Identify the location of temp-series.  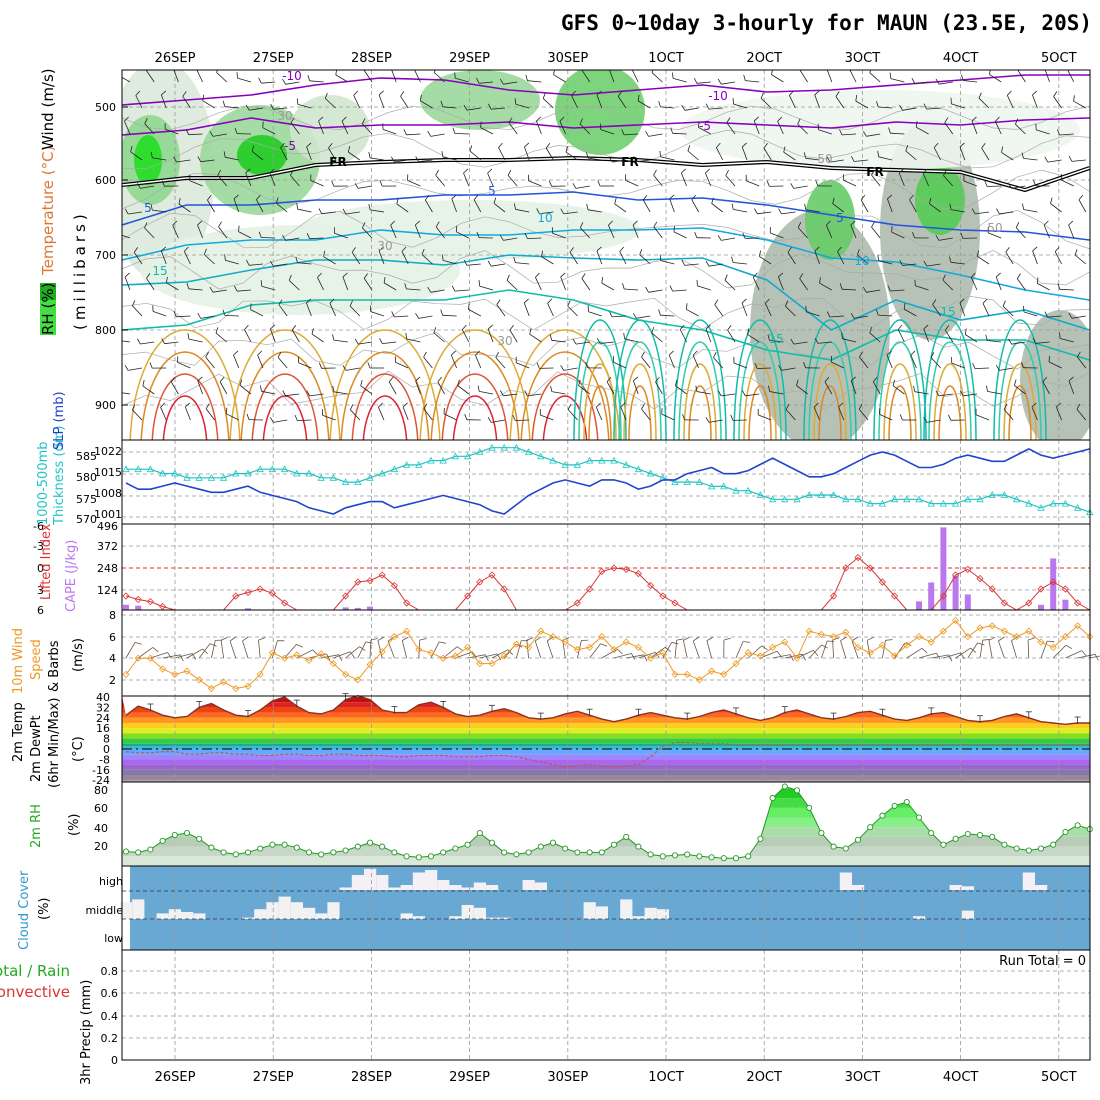
(607, 710).